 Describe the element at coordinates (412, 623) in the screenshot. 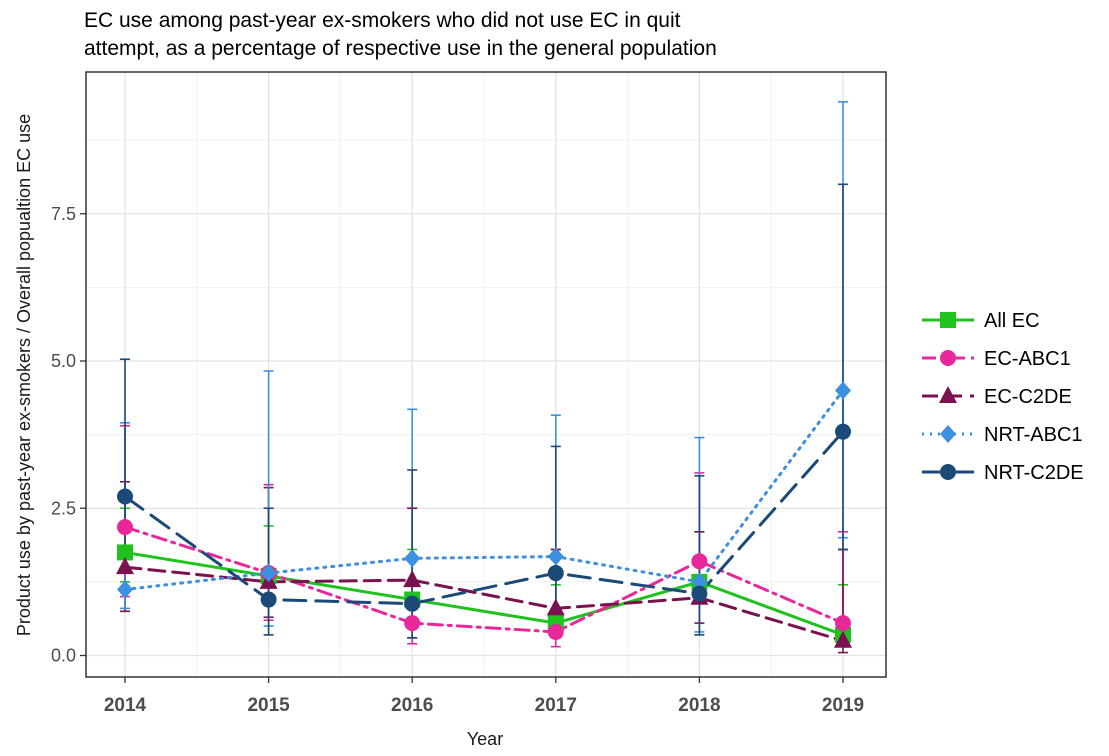

I see `point-ec-abc1-2016` at that location.